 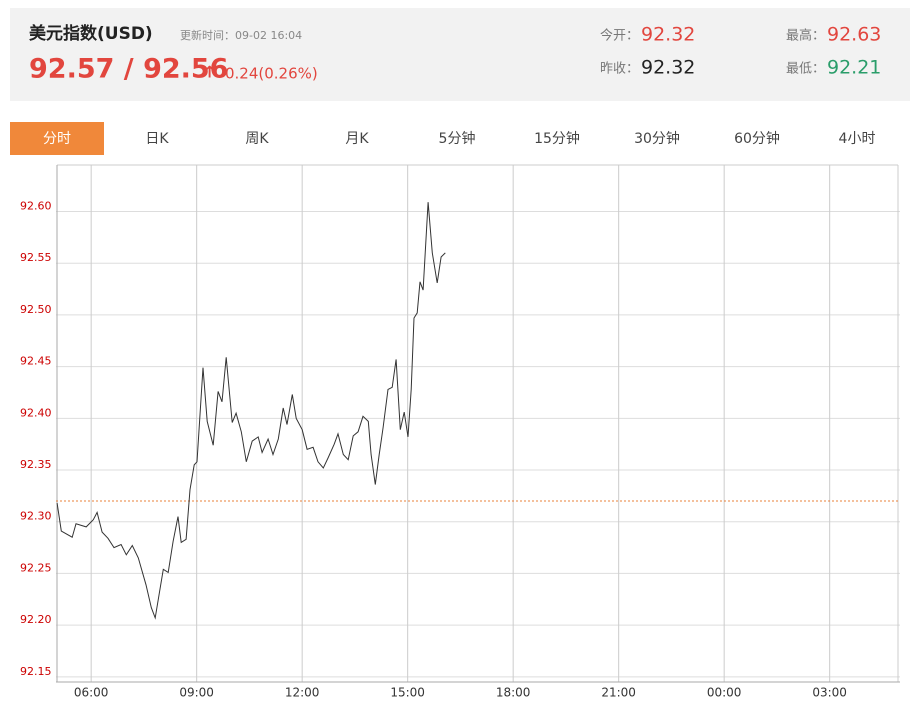 What do you see at coordinates (805, 36) in the screenshot?
I see `stat-label: 最高：` at bounding box center [805, 36].